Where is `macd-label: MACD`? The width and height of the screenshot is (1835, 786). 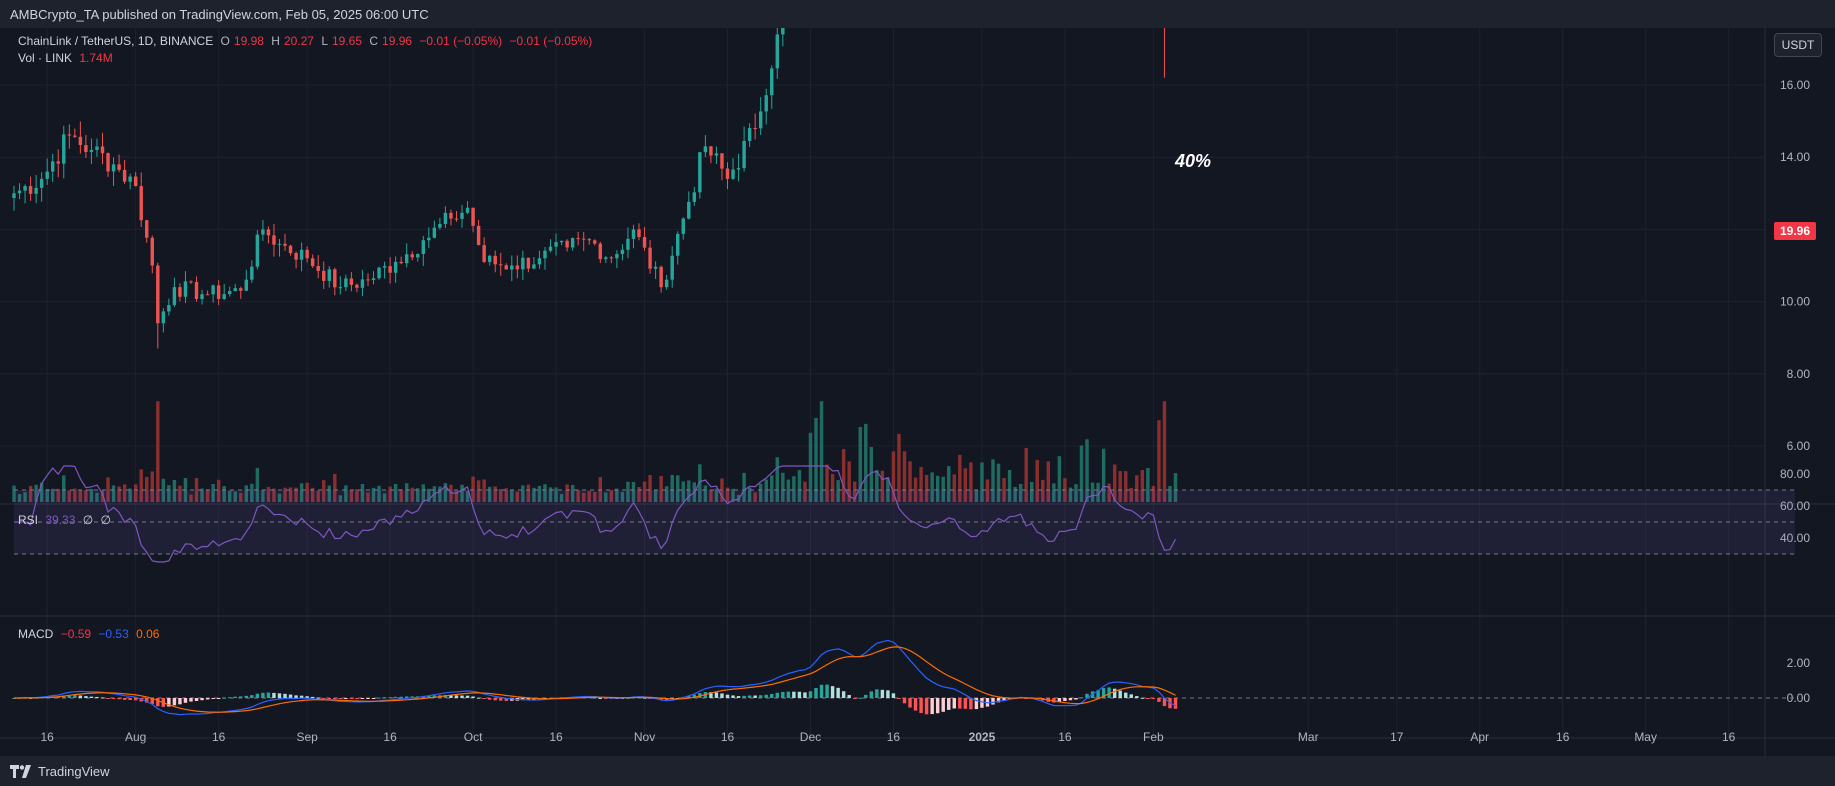 macd-label: MACD is located at coordinates (36, 634).